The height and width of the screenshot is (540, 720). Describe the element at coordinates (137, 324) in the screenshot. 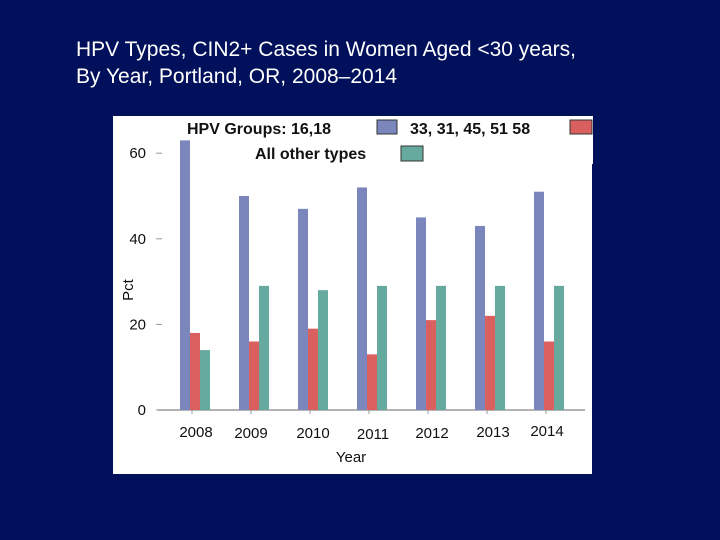

I see `y-tick-label: 20` at that location.